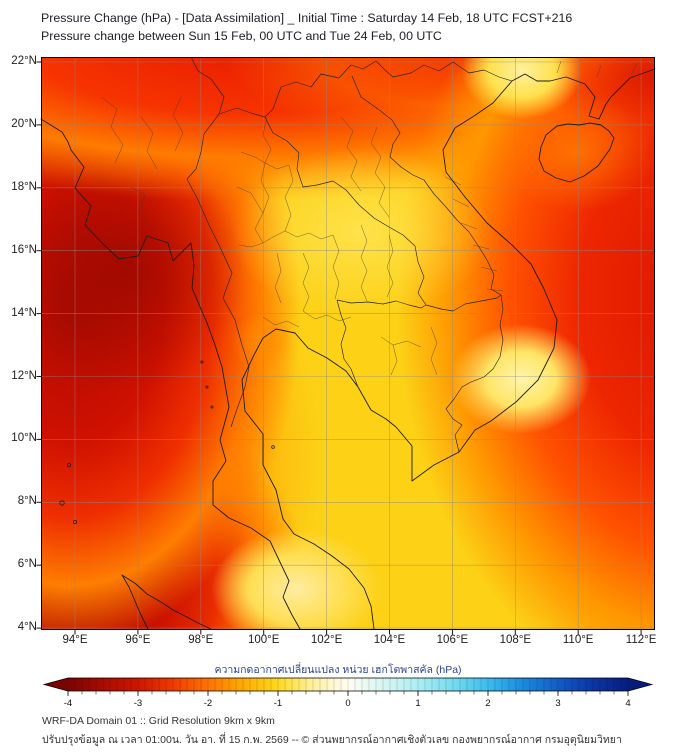  What do you see at coordinates (201, 640) in the screenshot?
I see `x-tick-label: 98°E` at bounding box center [201, 640].